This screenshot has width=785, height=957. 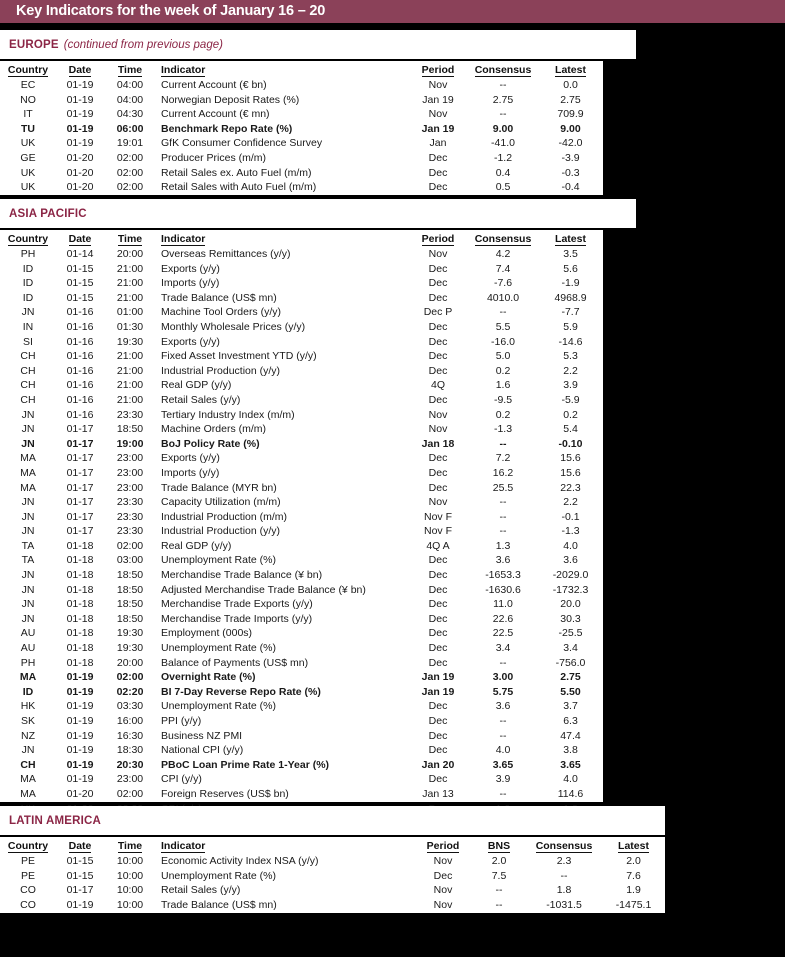 What do you see at coordinates (503, 143) in the screenshot?
I see `cell-consensus: -41.0` at bounding box center [503, 143].